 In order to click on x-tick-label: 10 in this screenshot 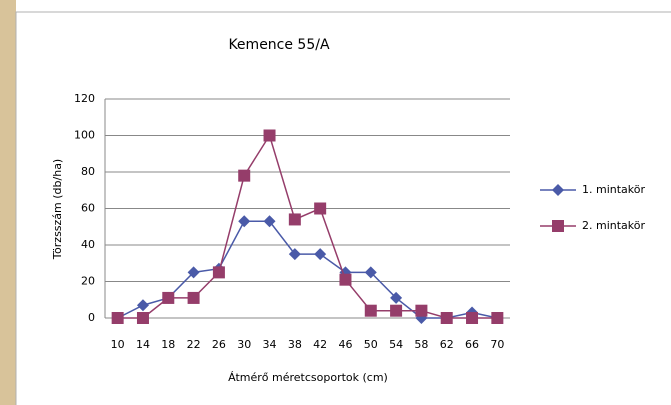, I will do `click(118, 344)`.